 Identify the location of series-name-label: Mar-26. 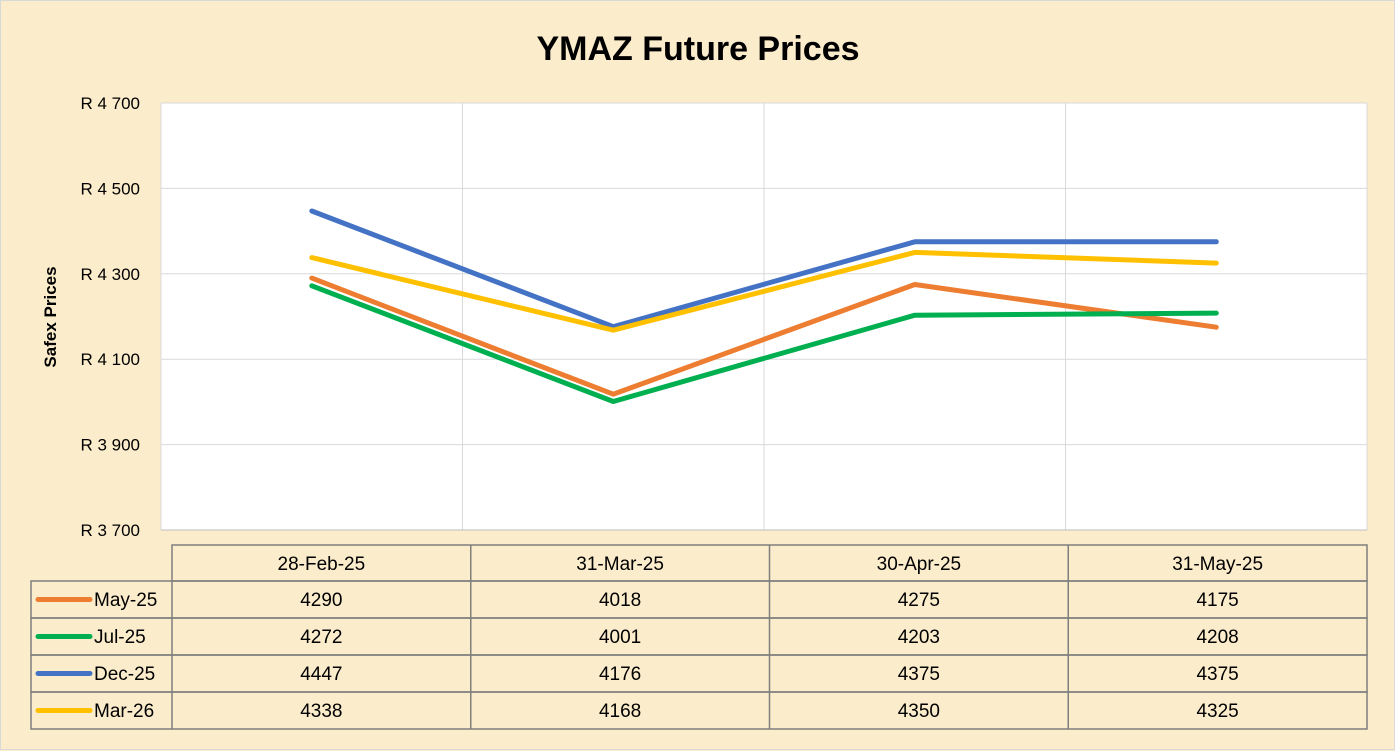
(124, 711).